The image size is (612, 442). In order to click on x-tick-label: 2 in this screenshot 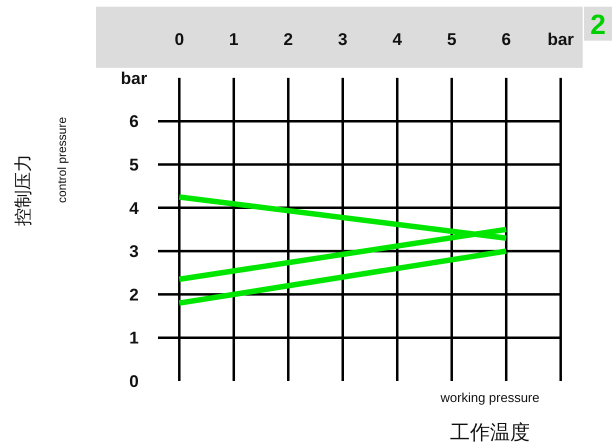, I will do `click(289, 39)`.